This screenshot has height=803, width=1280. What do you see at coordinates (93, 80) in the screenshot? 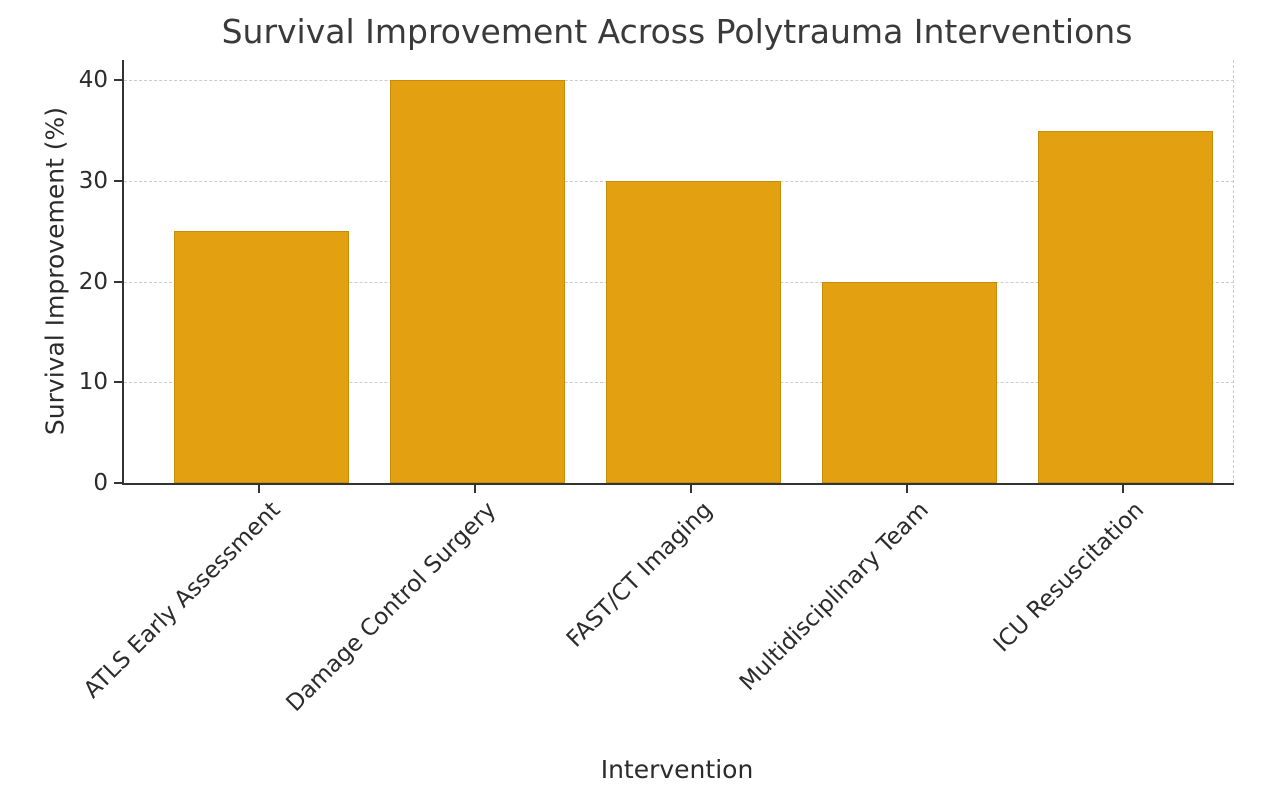
I see `y-tick-label: 40` at bounding box center [93, 80].